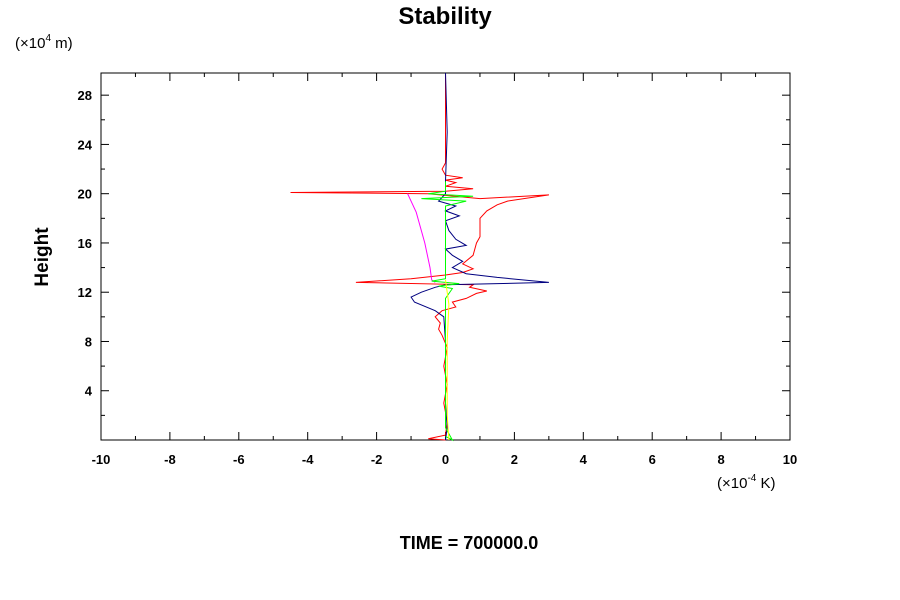 This screenshot has width=900, height=600. What do you see at coordinates (101, 459) in the screenshot?
I see `x-tick-label: -10` at bounding box center [101, 459].